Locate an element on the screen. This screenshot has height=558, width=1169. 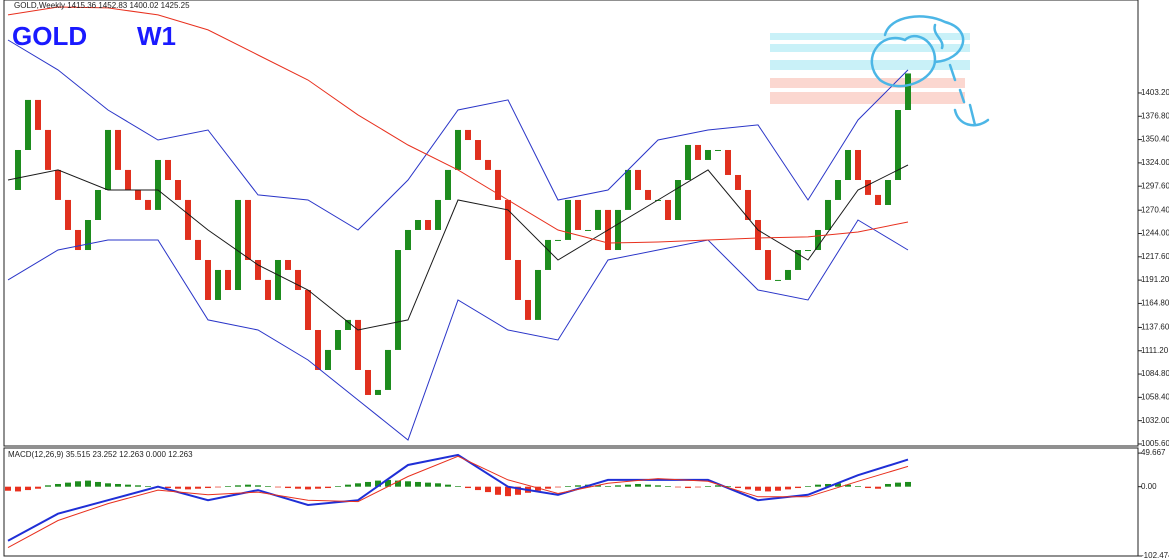
y-tick-label: 1032.00 is located at coordinates (1155, 420).